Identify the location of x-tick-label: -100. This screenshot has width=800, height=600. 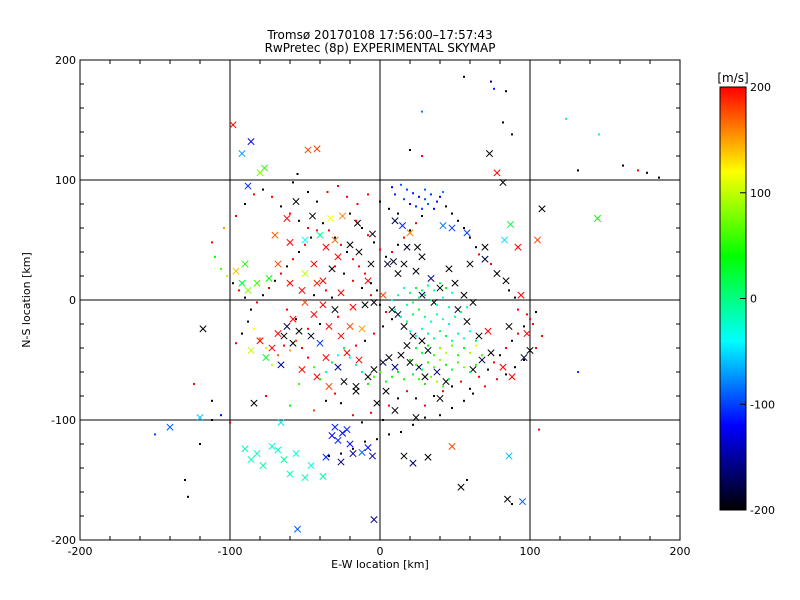
(230, 551).